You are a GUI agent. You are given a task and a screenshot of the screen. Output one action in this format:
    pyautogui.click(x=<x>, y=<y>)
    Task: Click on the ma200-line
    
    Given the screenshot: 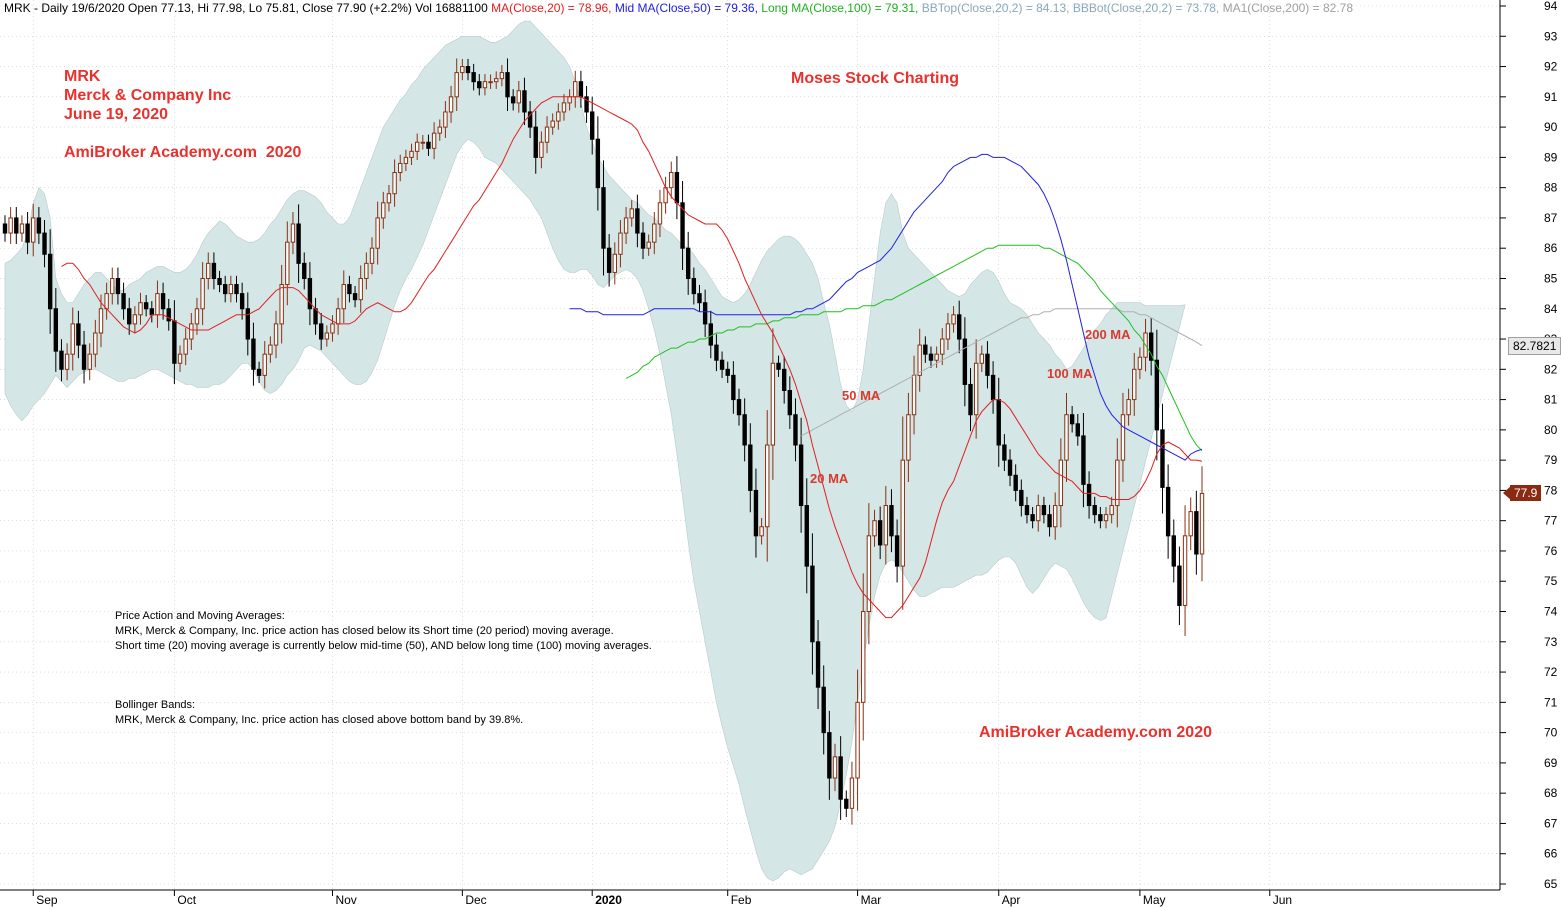 What is the action you would take?
    pyautogui.click(x=1001, y=372)
    